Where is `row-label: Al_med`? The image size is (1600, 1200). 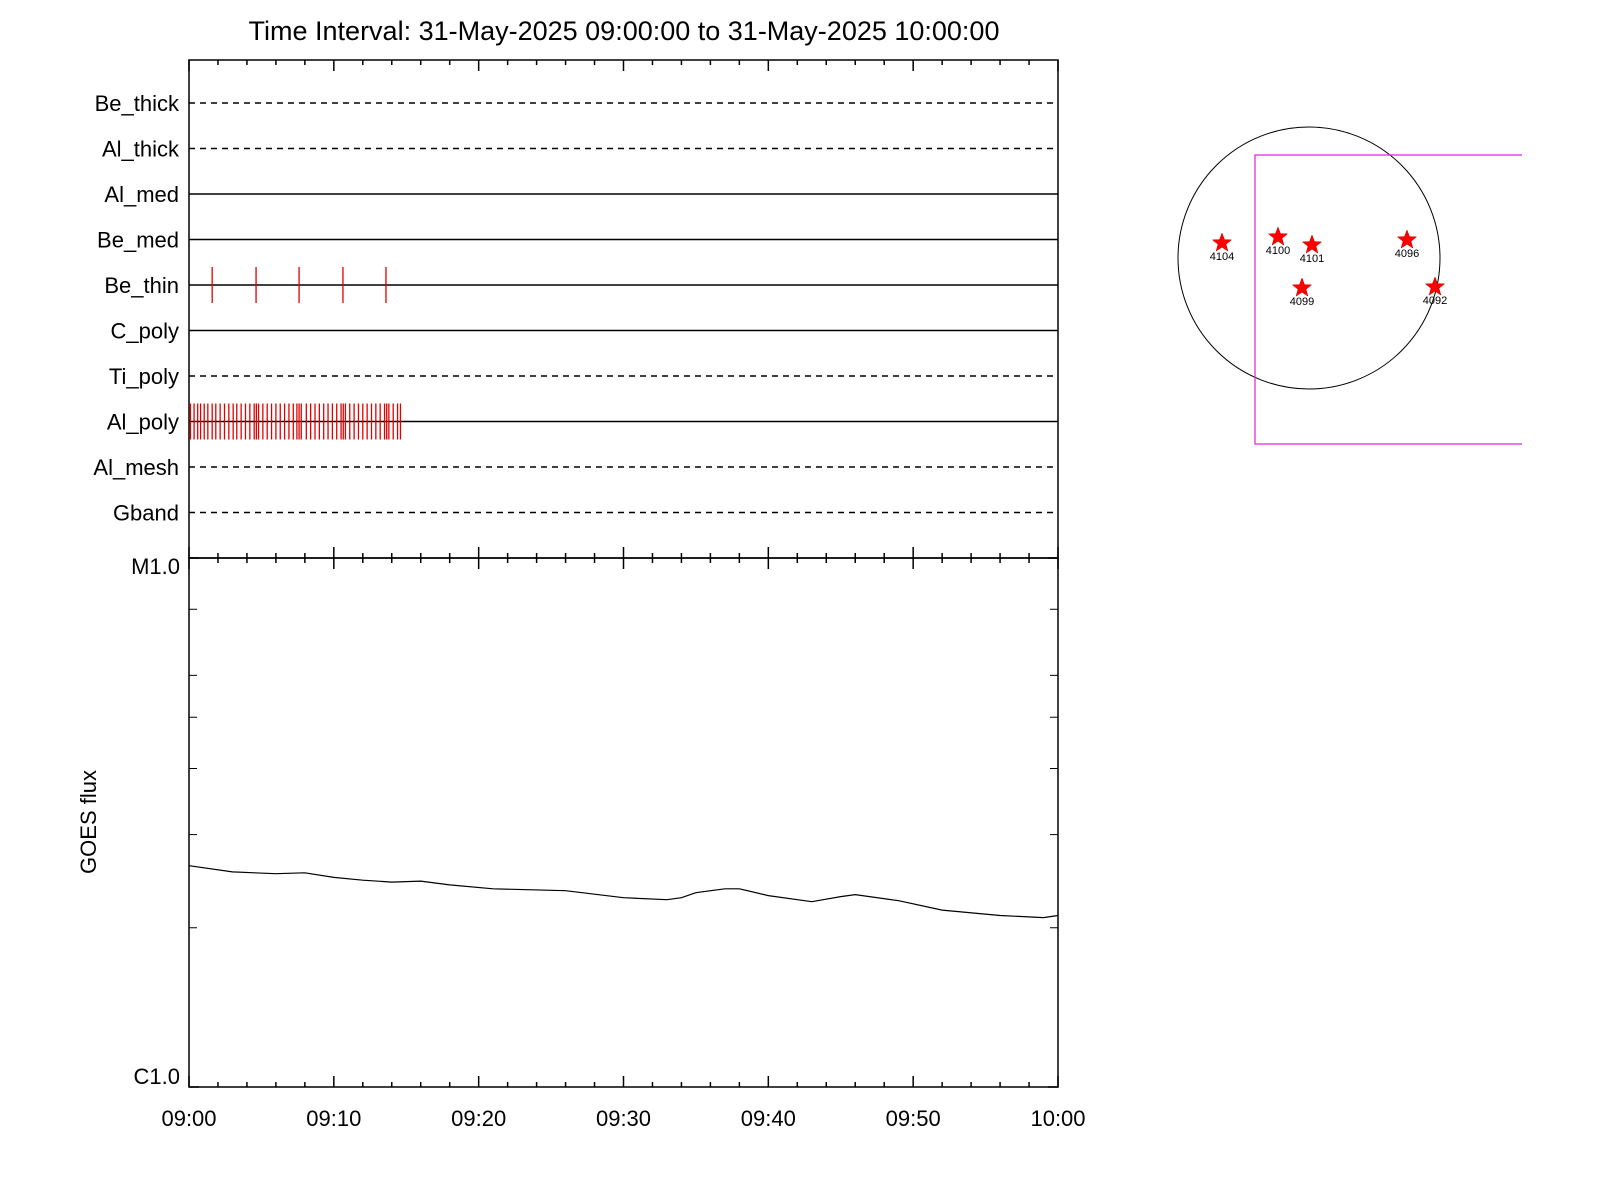
row-label: Al_med is located at coordinates (141, 194).